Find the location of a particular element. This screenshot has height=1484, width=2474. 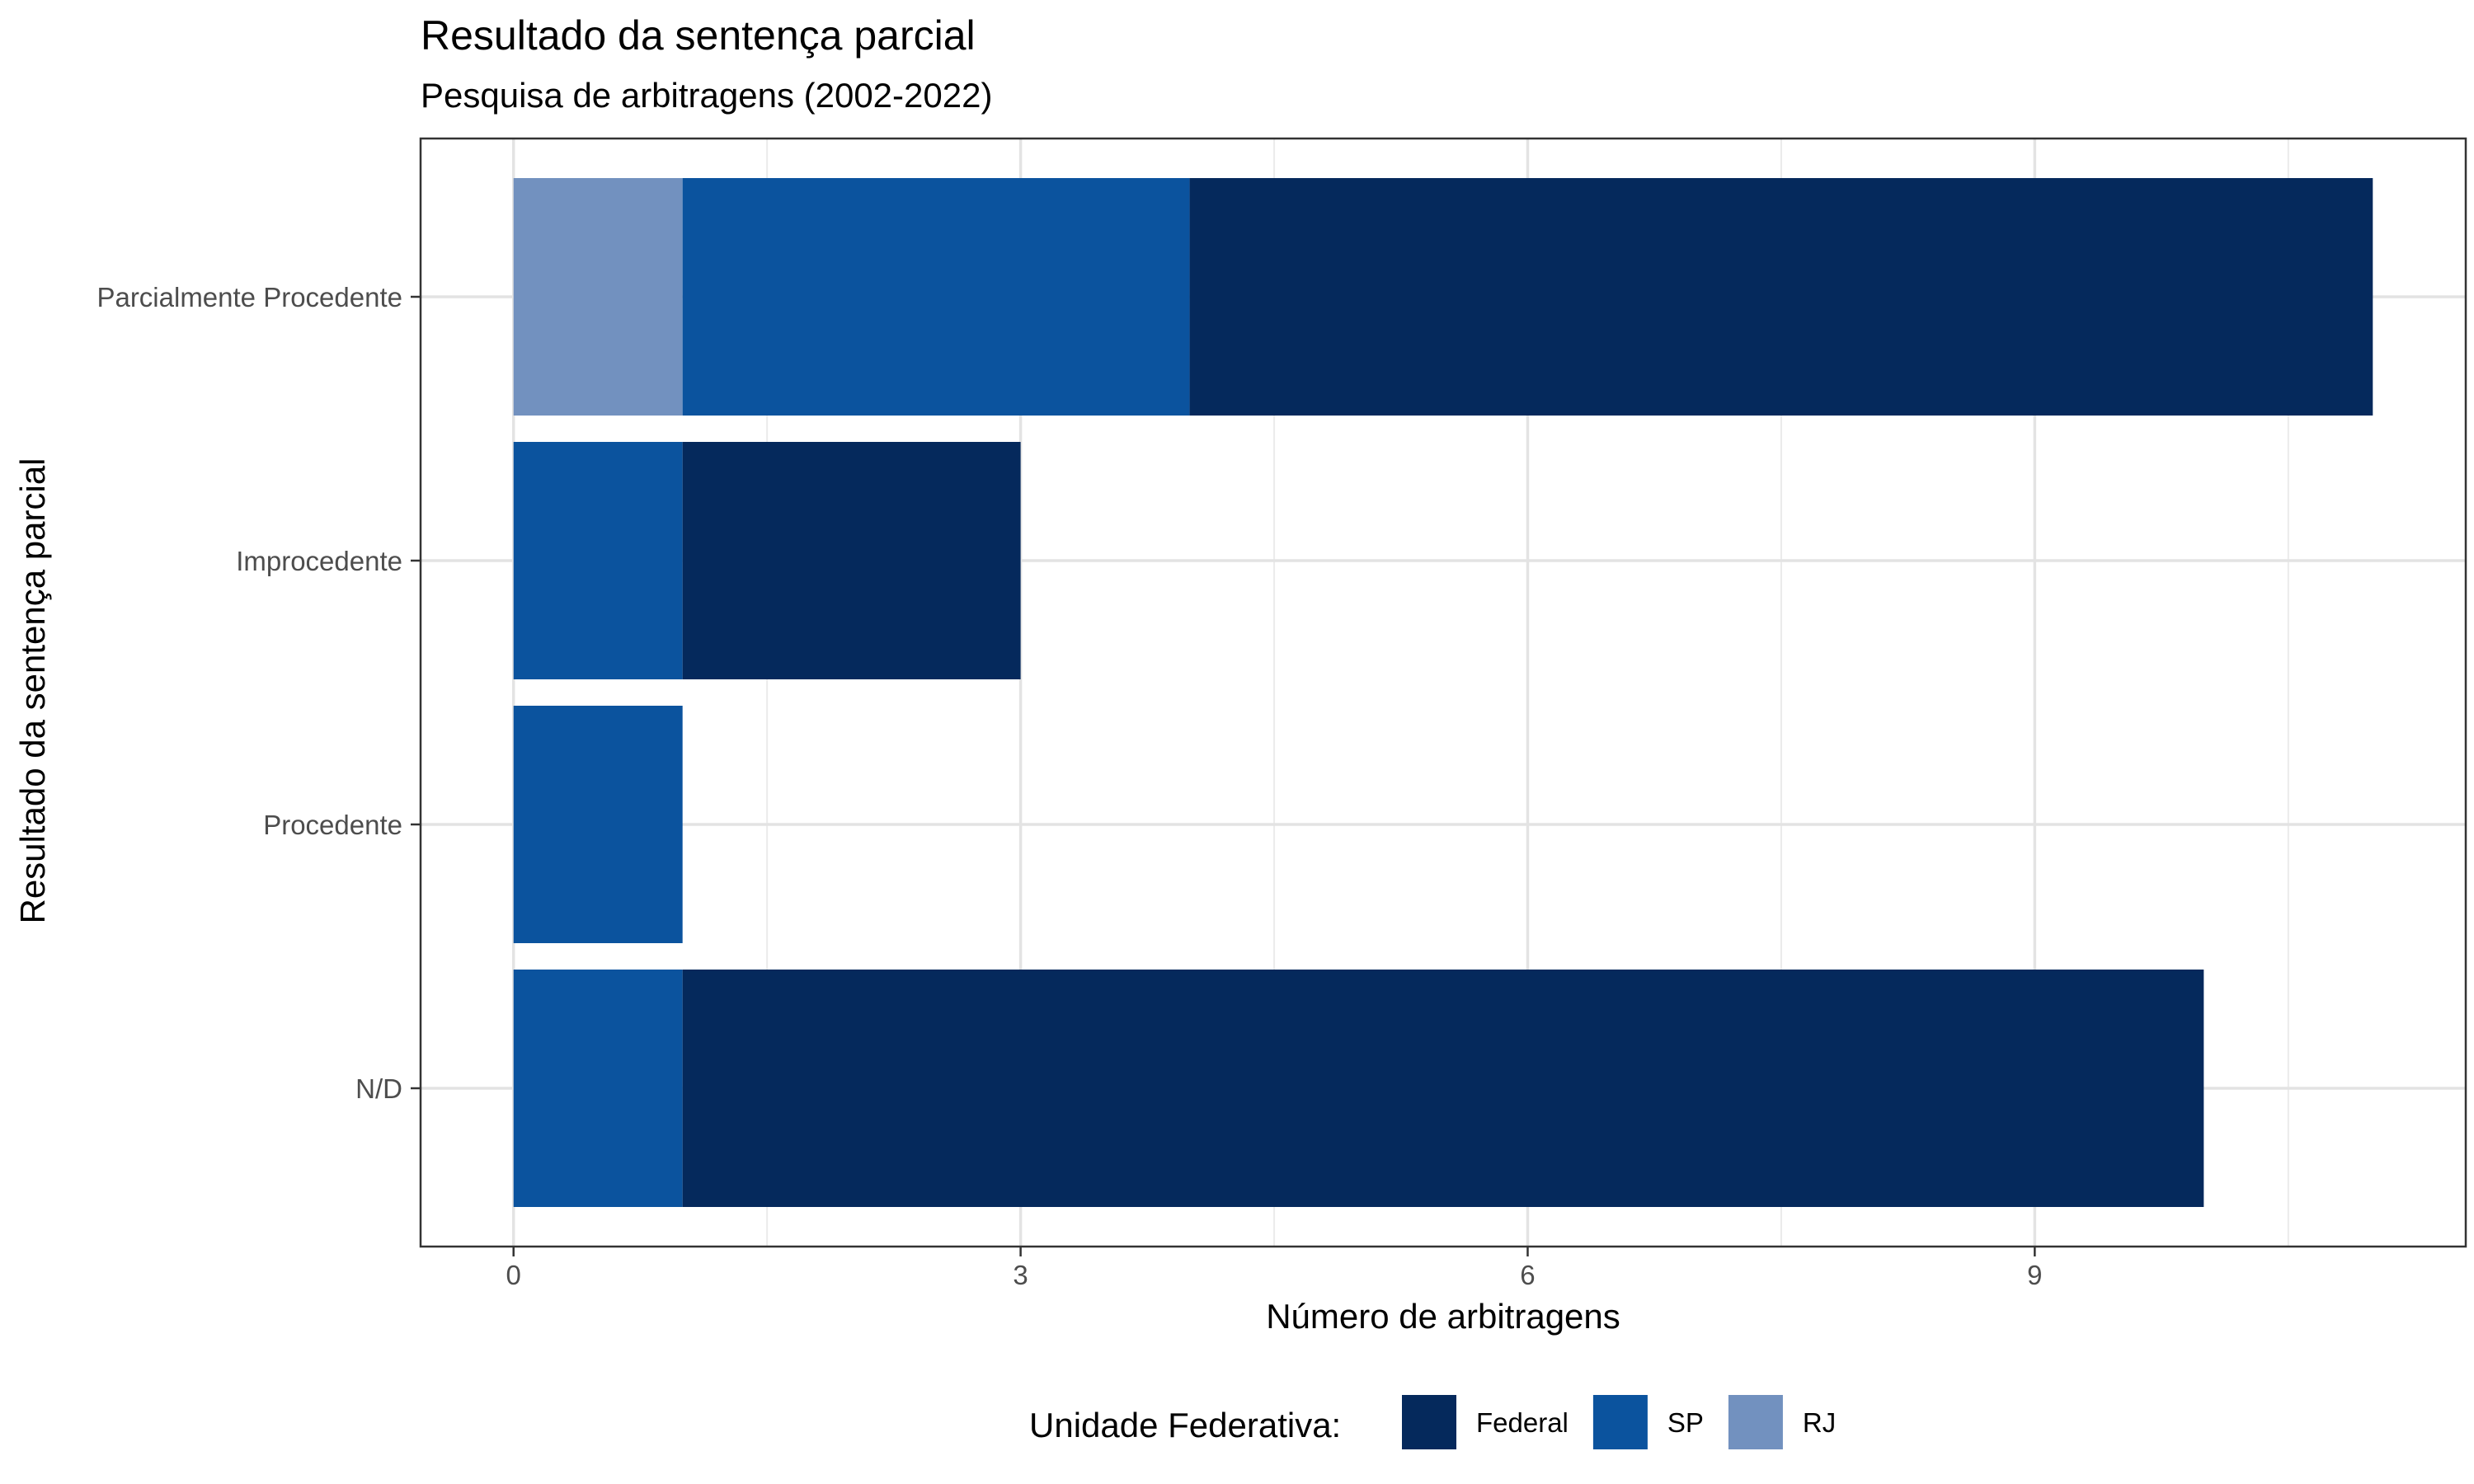

x-tick-label: 0 is located at coordinates (513, 1275).